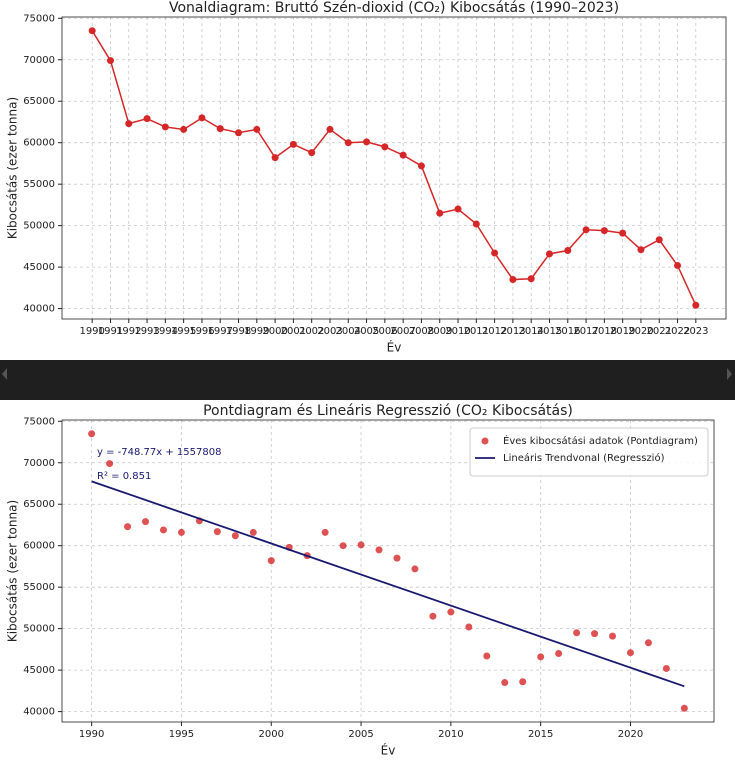  What do you see at coordinates (677, 331) in the screenshot?
I see `x-tick-label: 2022` at bounding box center [677, 331].